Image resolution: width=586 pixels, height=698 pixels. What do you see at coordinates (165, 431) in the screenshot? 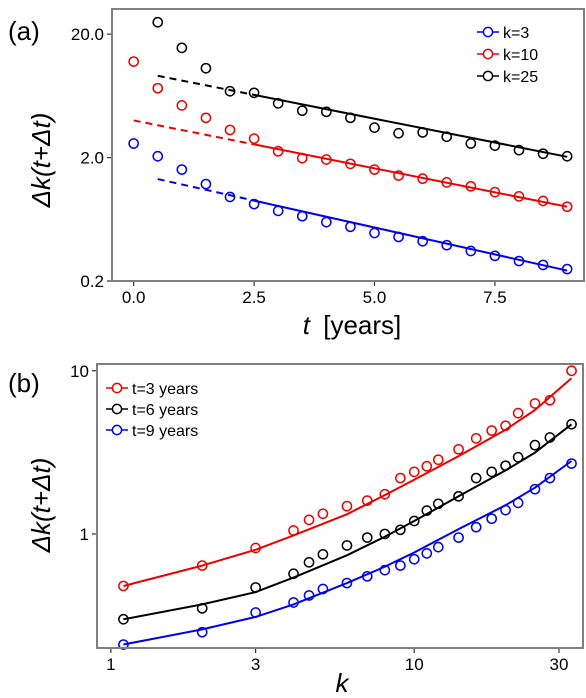
I see `b-legend-label: t=9 years` at bounding box center [165, 431].